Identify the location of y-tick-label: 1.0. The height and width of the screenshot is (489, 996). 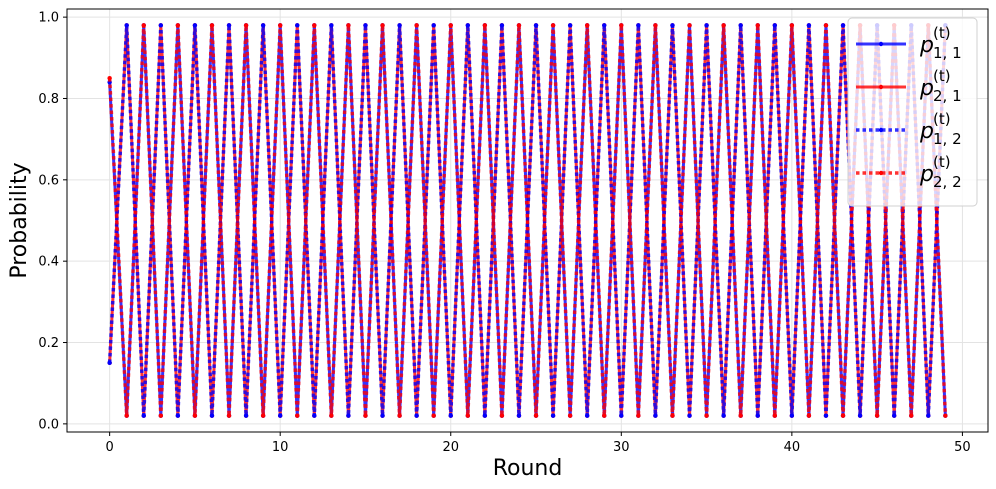
(48, 18).